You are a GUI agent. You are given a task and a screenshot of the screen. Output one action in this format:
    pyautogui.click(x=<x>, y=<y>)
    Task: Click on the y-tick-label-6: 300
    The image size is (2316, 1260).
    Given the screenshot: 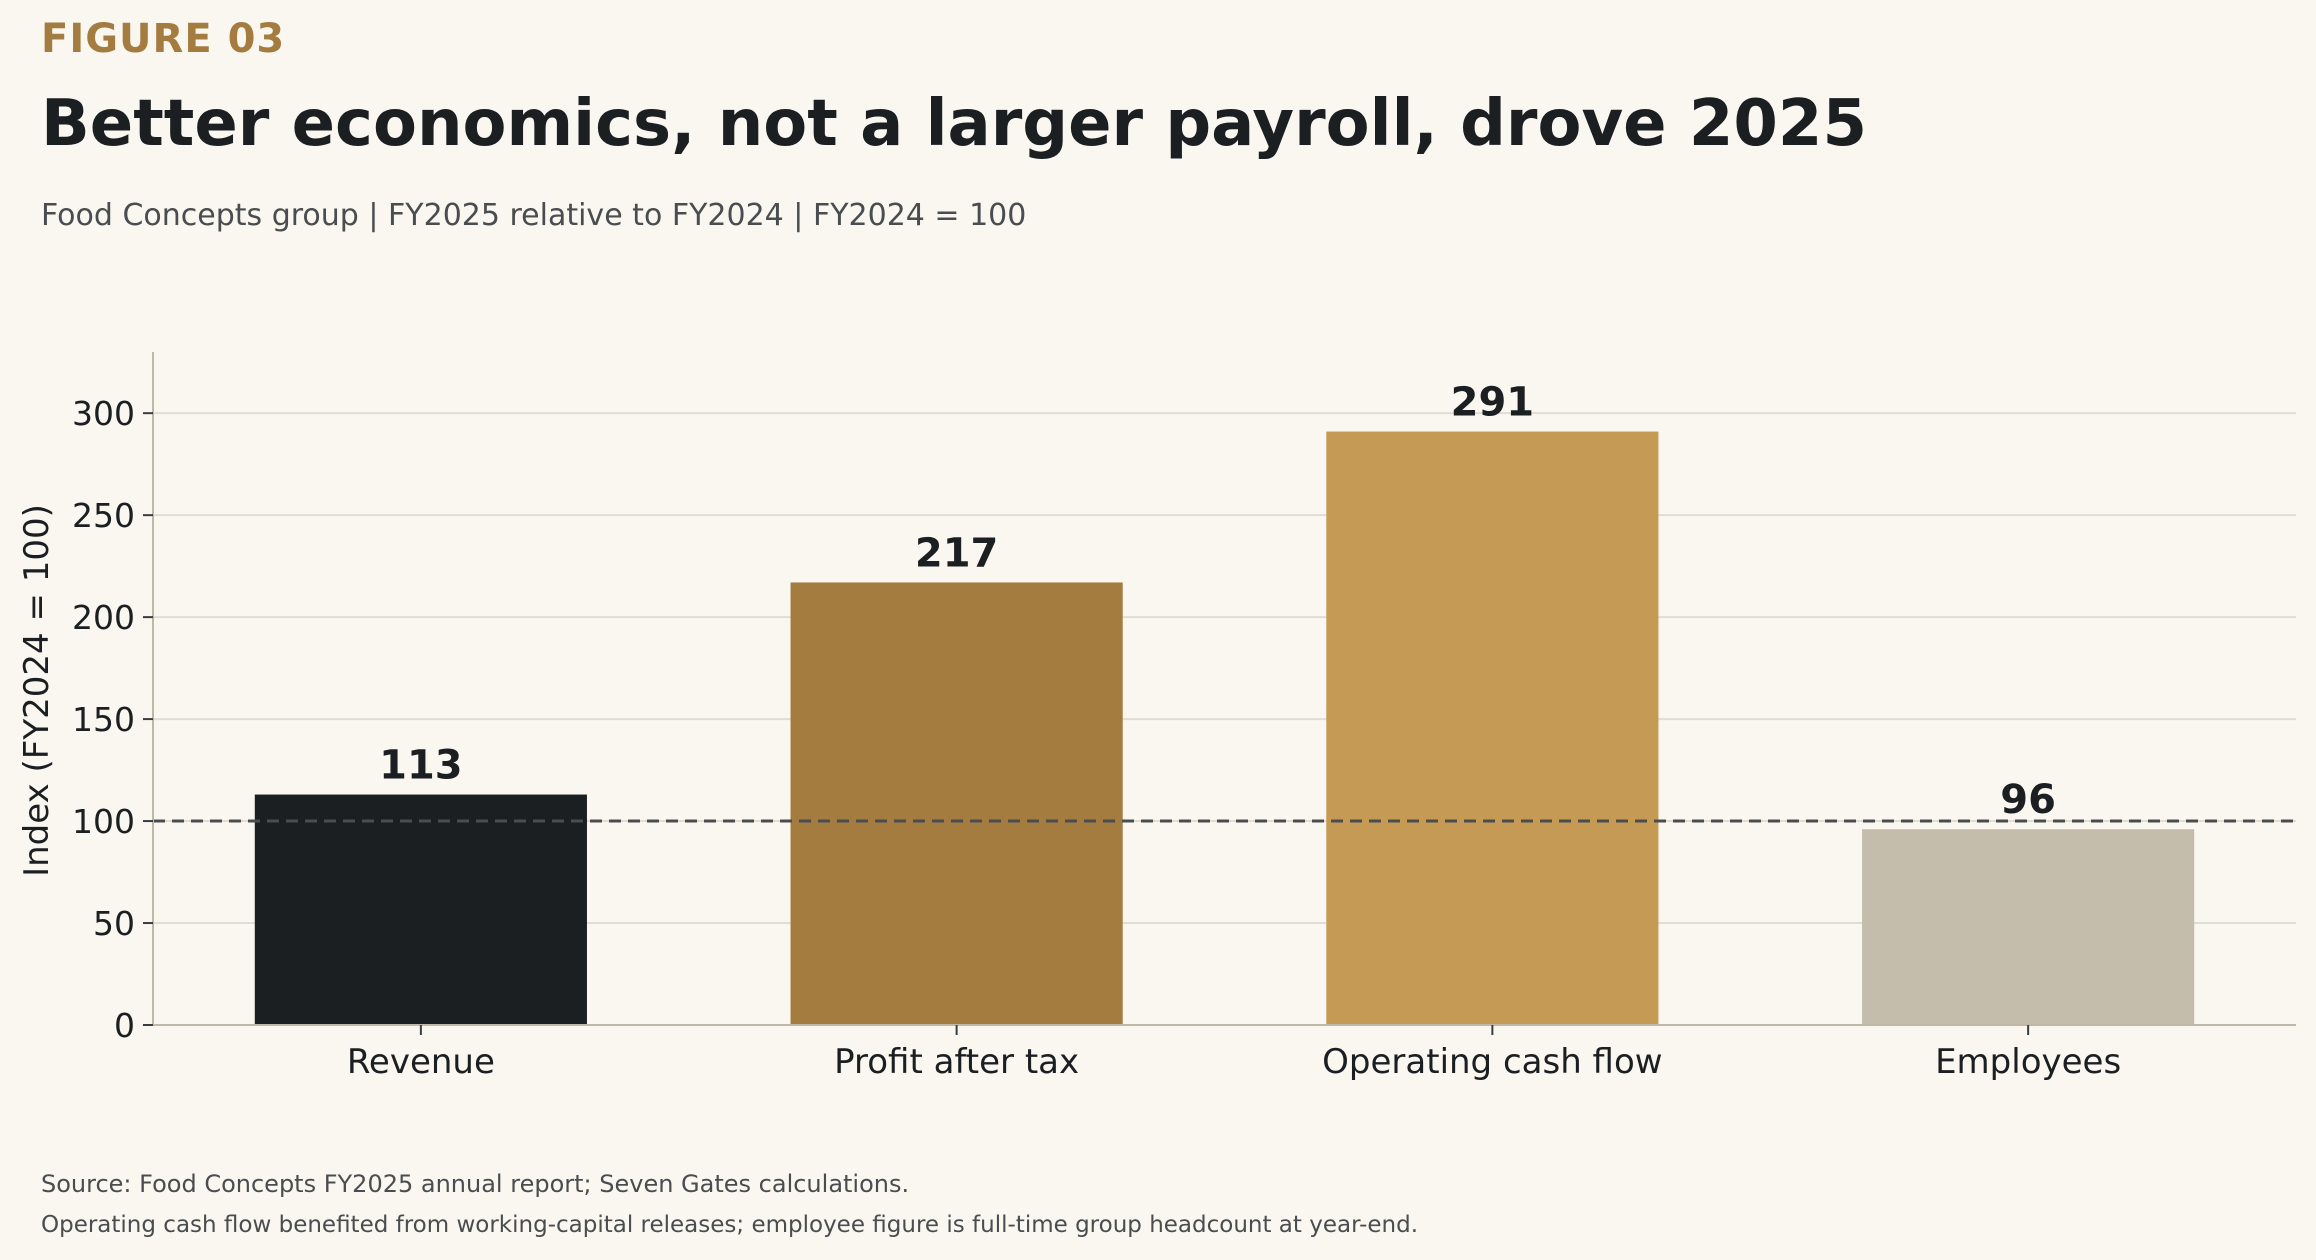 What is the action you would take?
    pyautogui.click(x=103, y=413)
    